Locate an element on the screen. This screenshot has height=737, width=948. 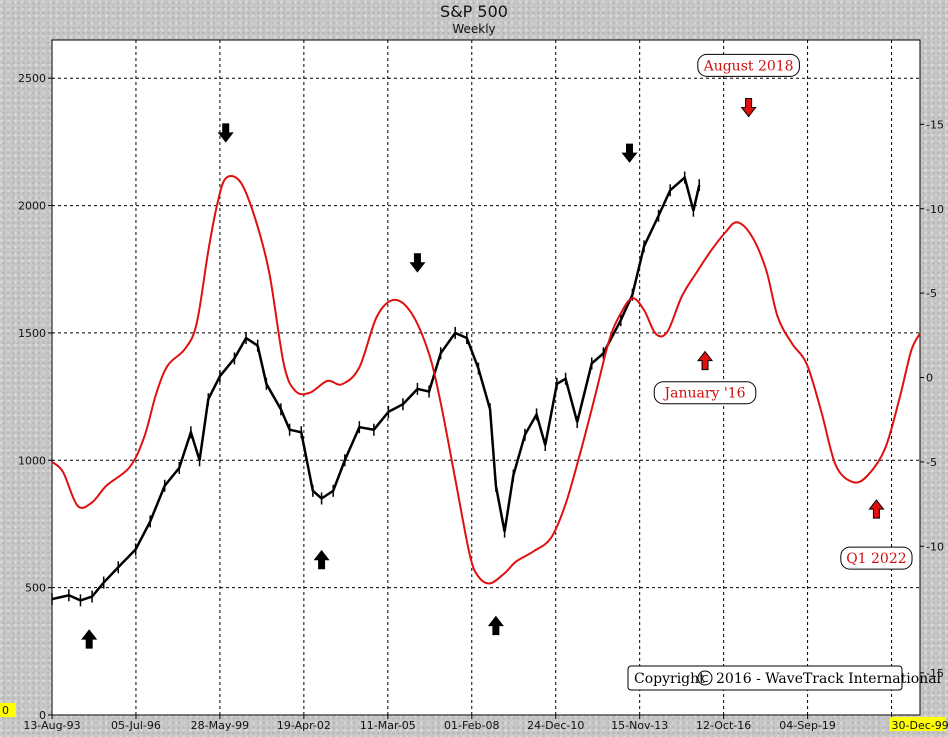
x-tick-label: 28-May-99 is located at coordinates (220, 725).